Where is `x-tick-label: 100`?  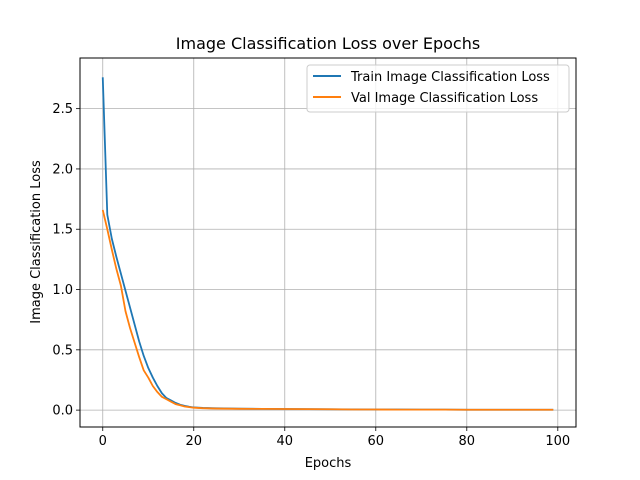
x-tick-label: 100 is located at coordinates (557, 441).